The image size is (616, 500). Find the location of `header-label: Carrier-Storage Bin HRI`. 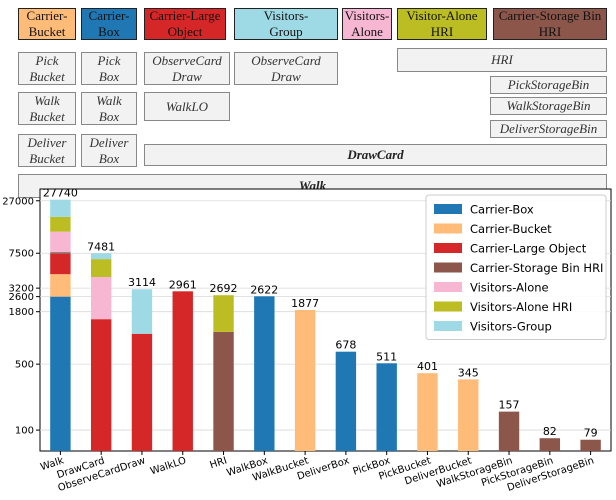

header-label: Carrier-Storage Bin HRI is located at coordinates (550, 23).